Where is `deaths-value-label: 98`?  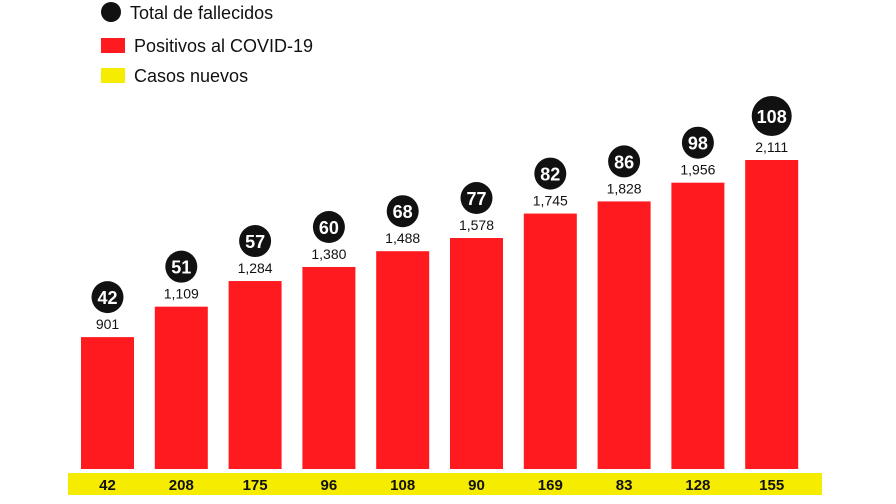
deaths-value-label: 98 is located at coordinates (698, 144).